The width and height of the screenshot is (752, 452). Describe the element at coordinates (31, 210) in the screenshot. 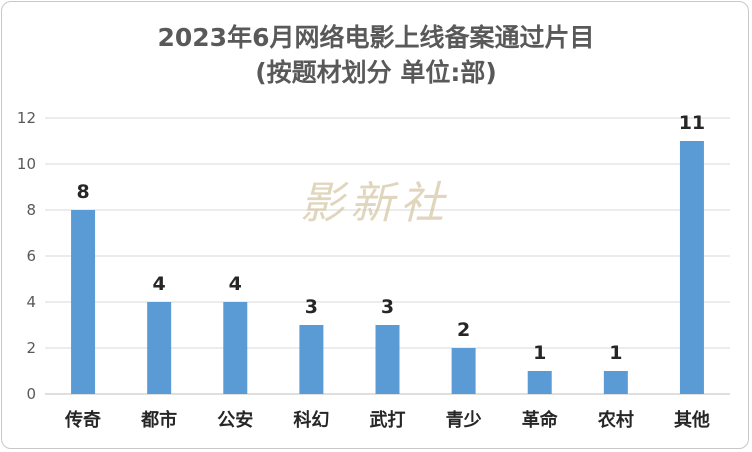

I see `y-tick-label: 8` at that location.